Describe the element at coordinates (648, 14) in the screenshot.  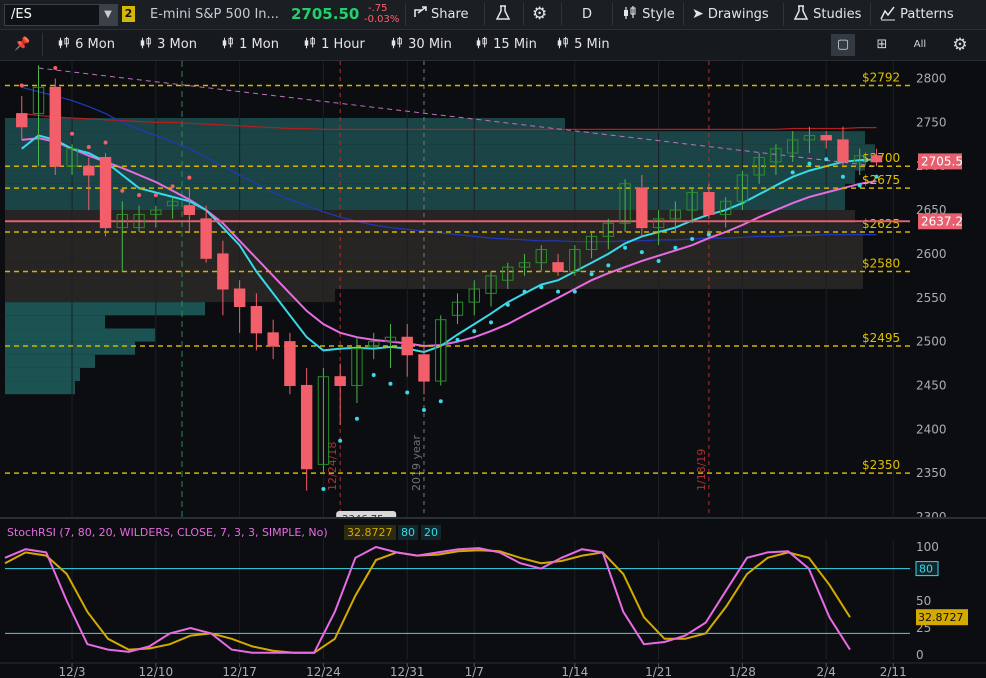
I see `style-button: Style` at that location.